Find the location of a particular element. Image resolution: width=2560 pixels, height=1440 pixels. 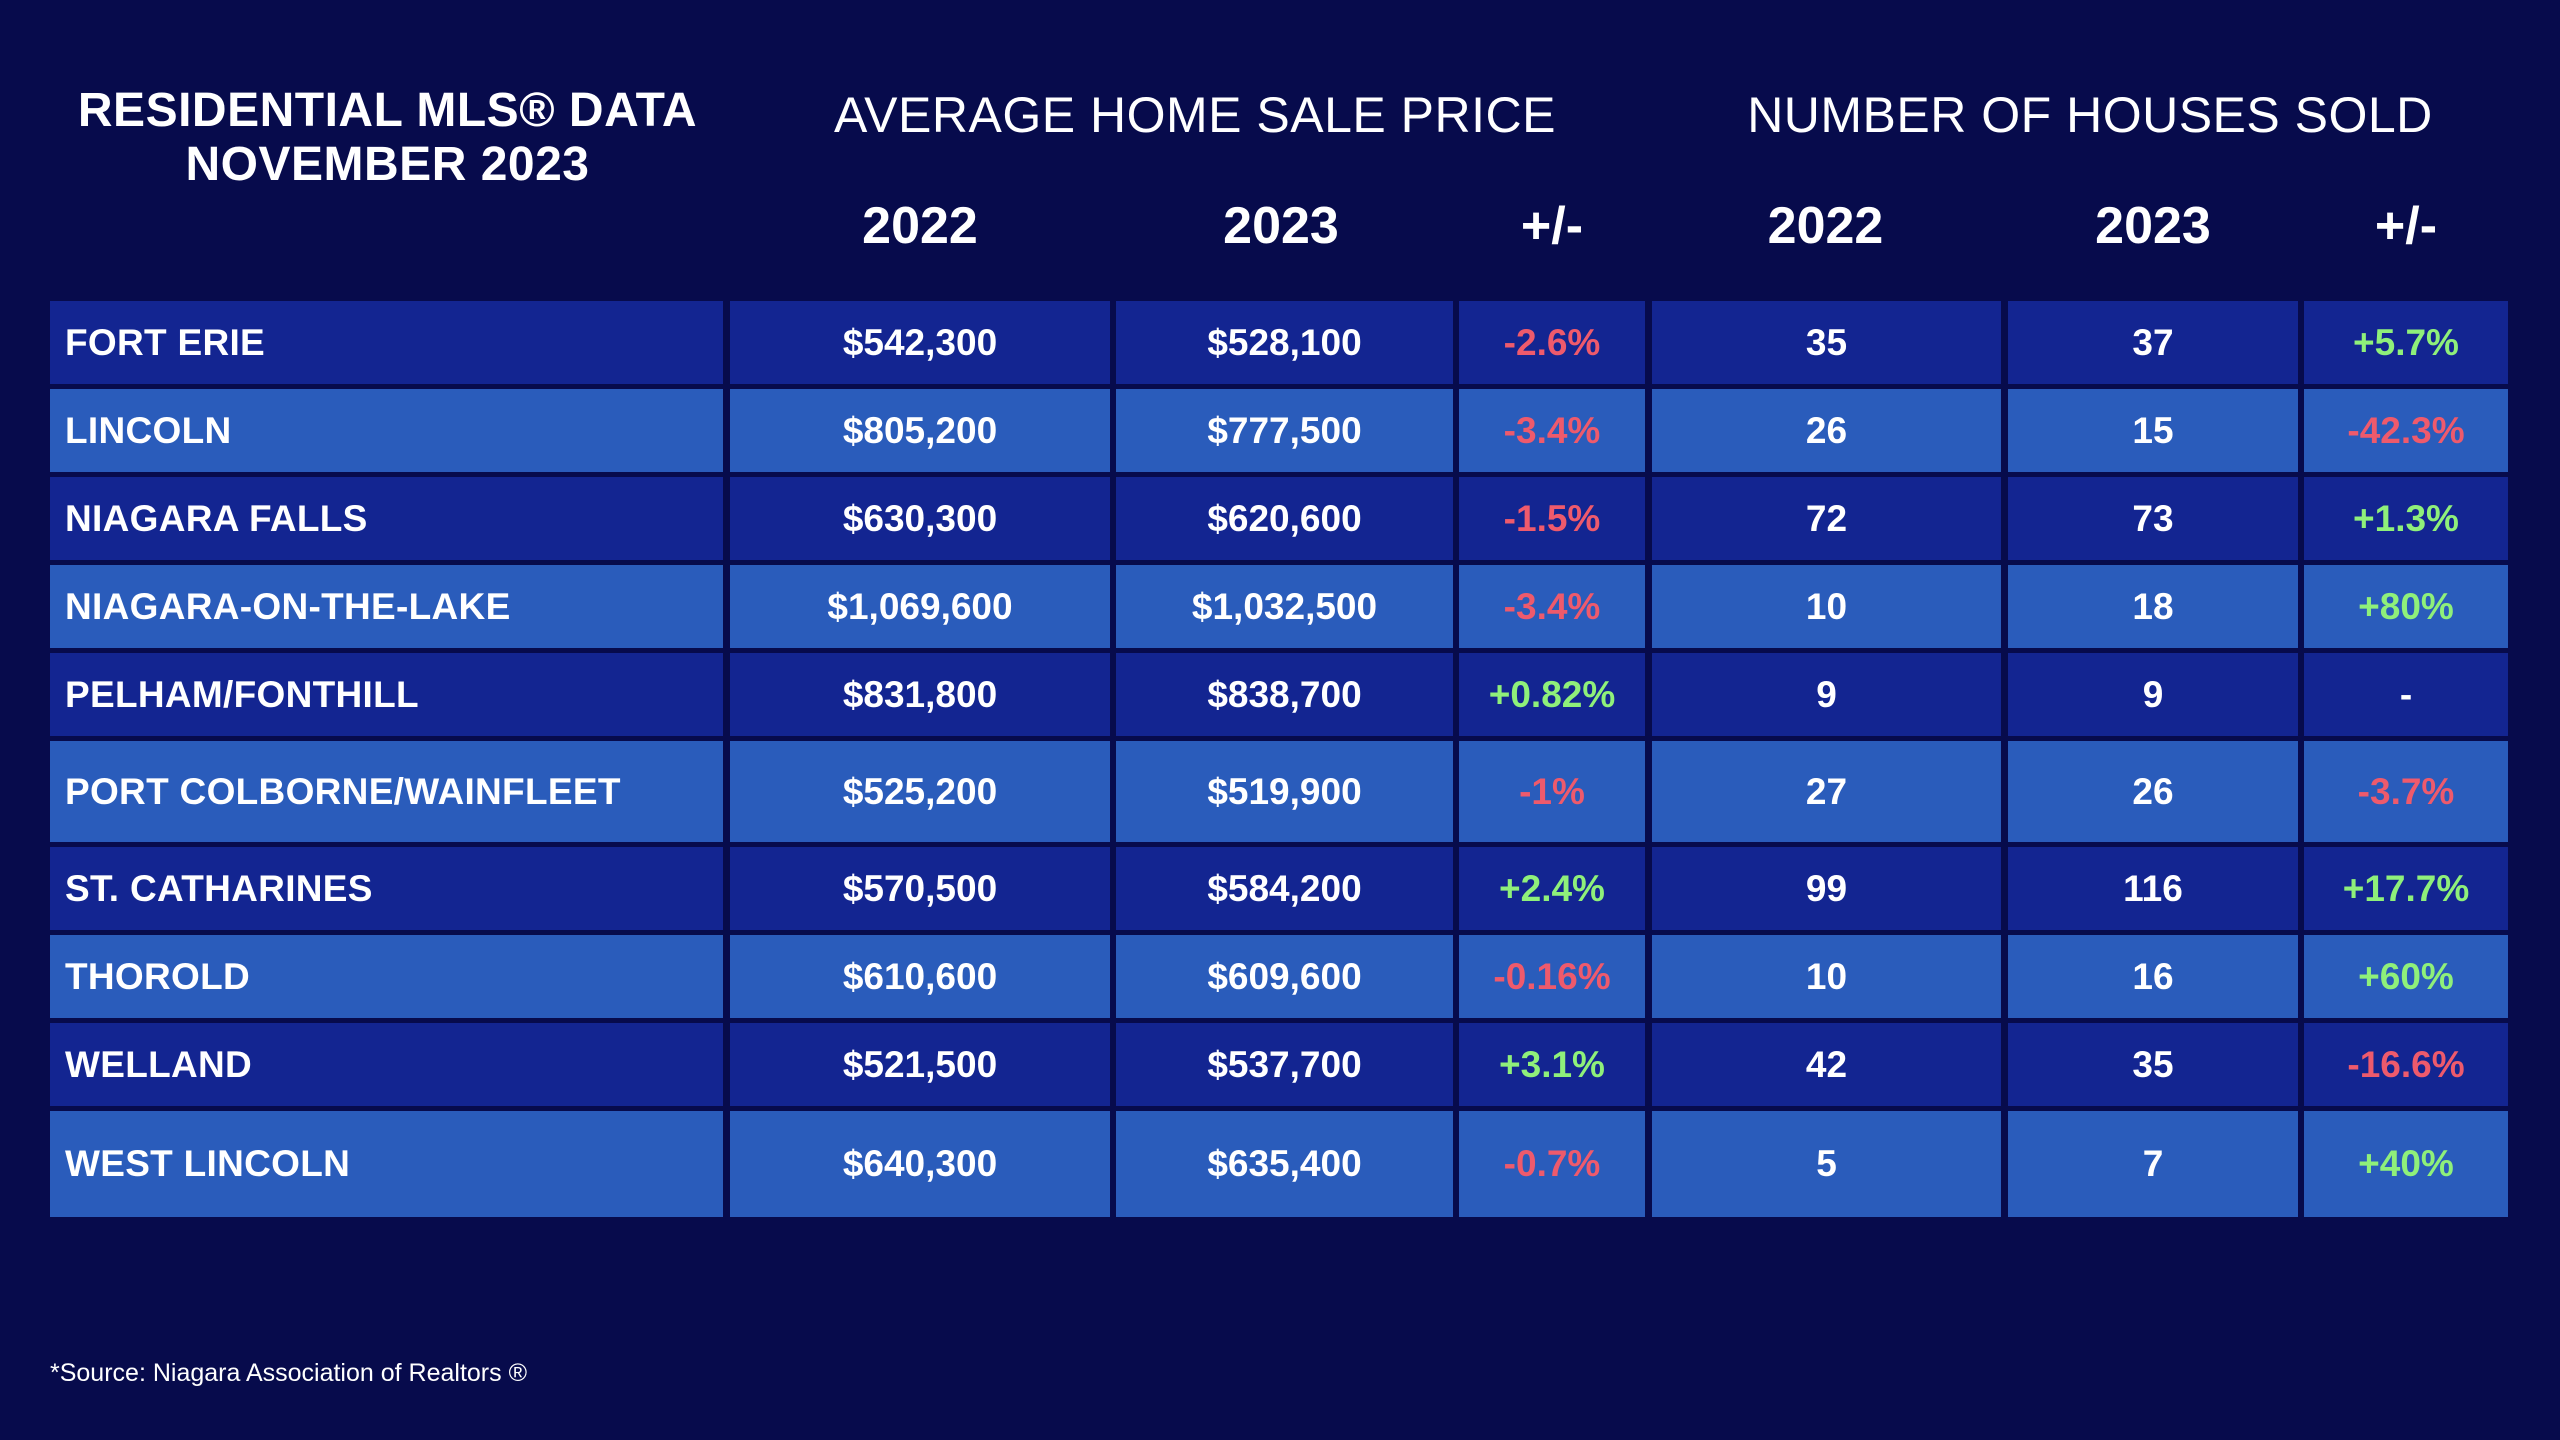

cell-price-change: -0.7% is located at coordinates (1552, 1164).